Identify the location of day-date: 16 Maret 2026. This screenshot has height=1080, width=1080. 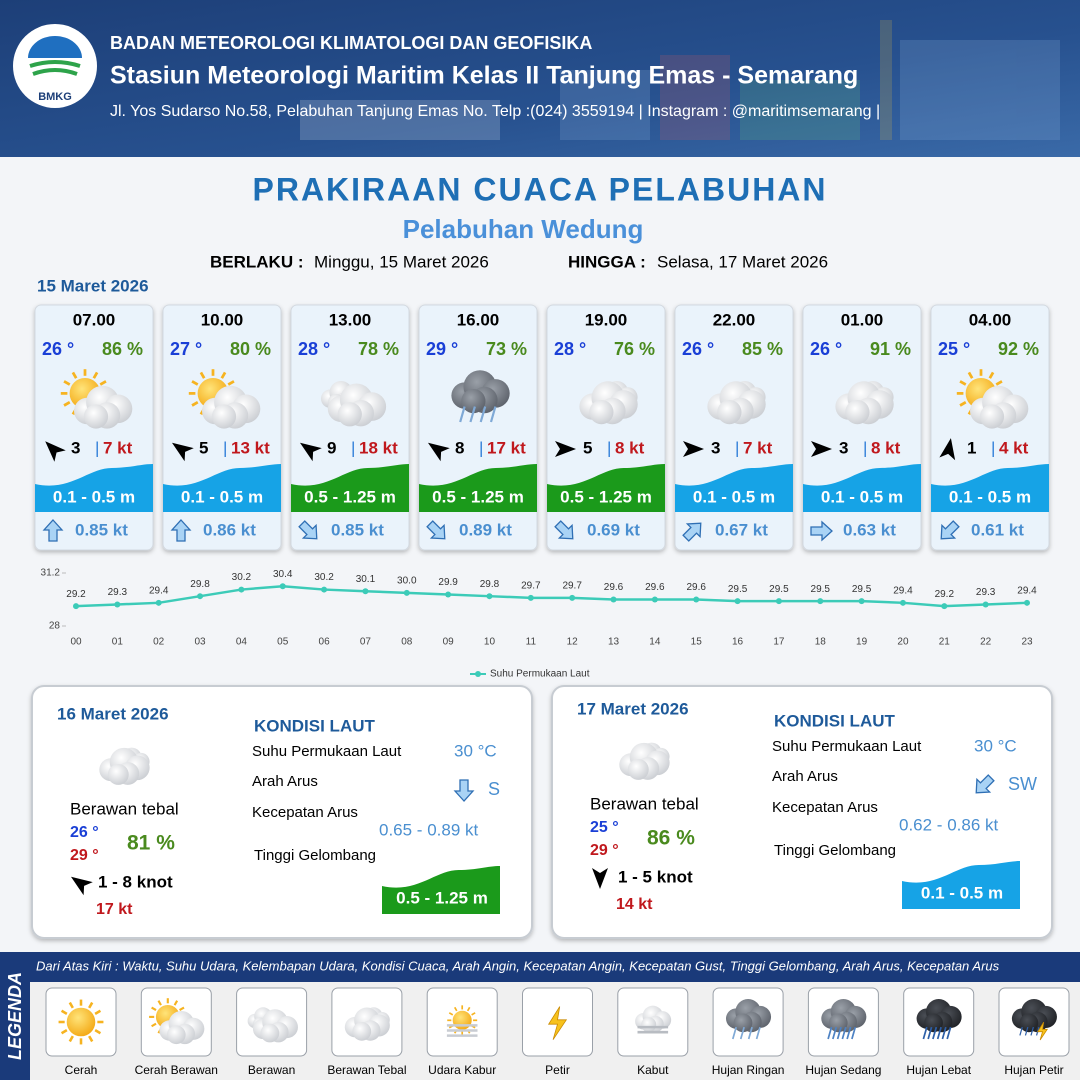
(113, 713).